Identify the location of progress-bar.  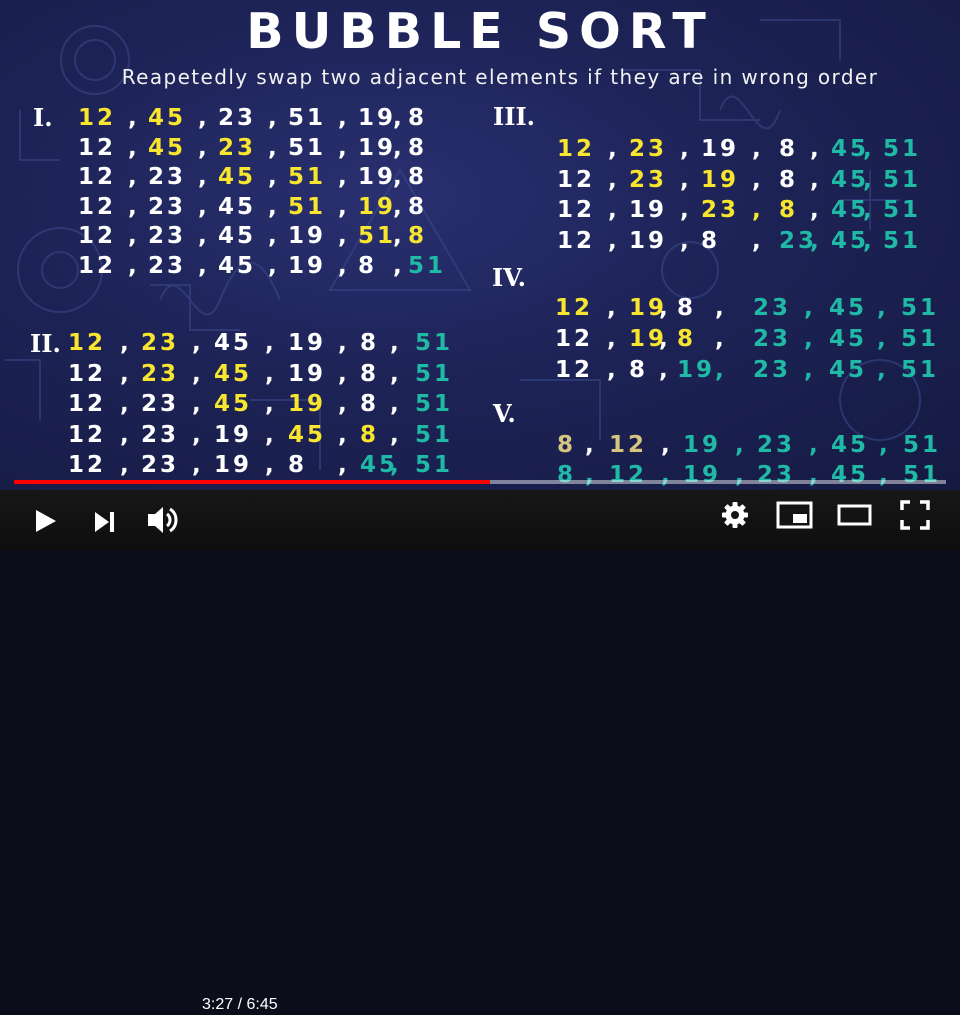
(480, 482).